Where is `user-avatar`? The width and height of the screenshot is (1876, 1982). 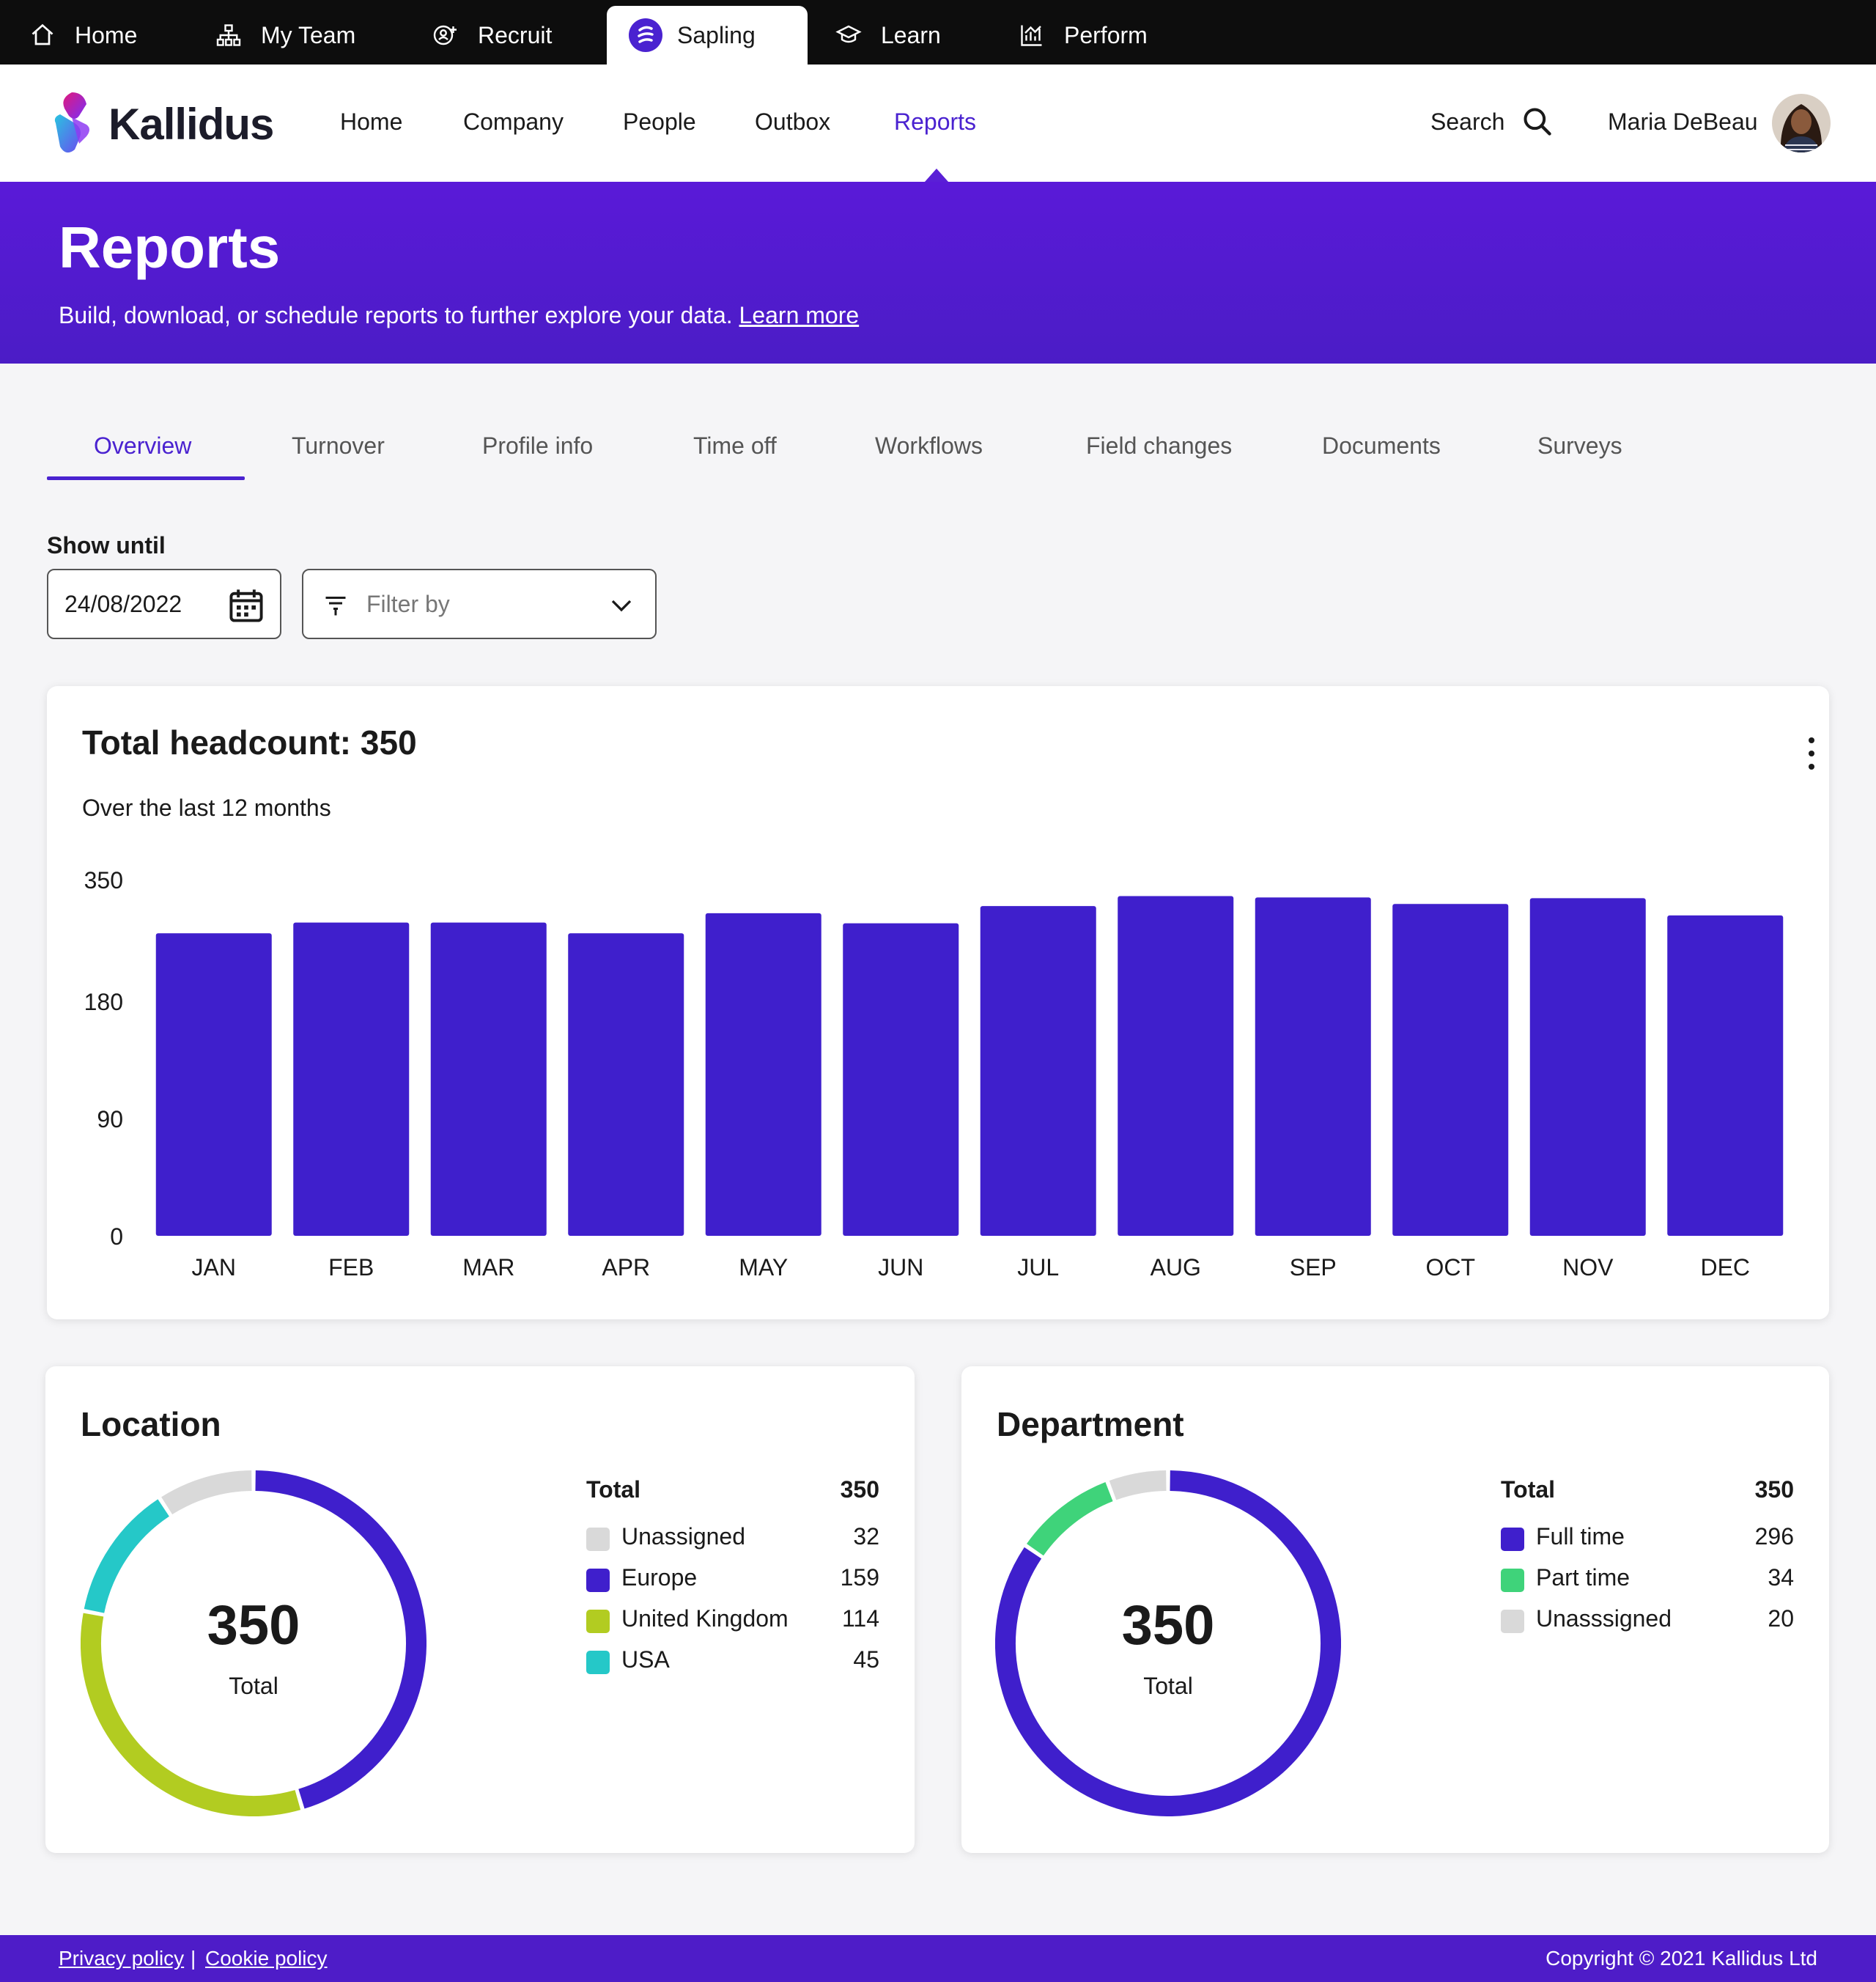
user-avatar is located at coordinates (1801, 123).